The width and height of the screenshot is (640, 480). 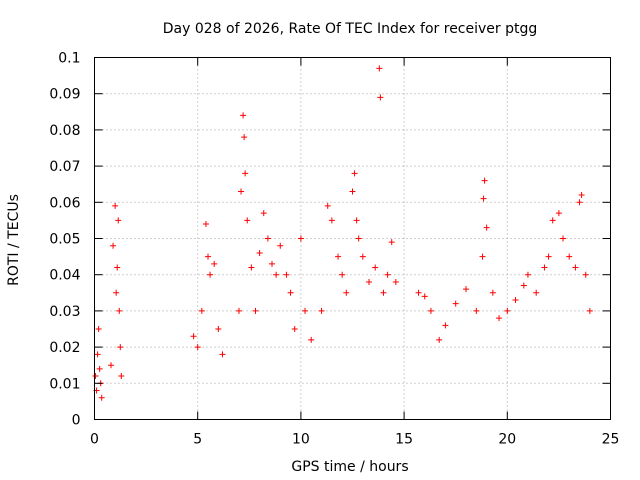 What do you see at coordinates (64, 131) in the screenshot?
I see `y-tick-label: 0.08` at bounding box center [64, 131].